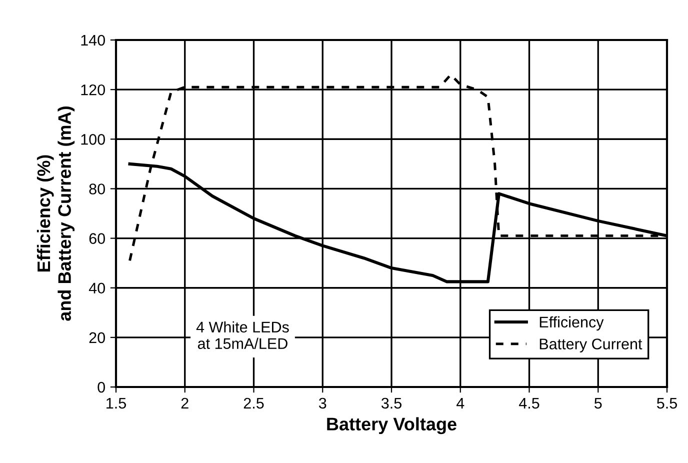 The image size is (688, 463). What do you see at coordinates (93, 40) in the screenshot?
I see `y-tick-label: 140` at bounding box center [93, 40].